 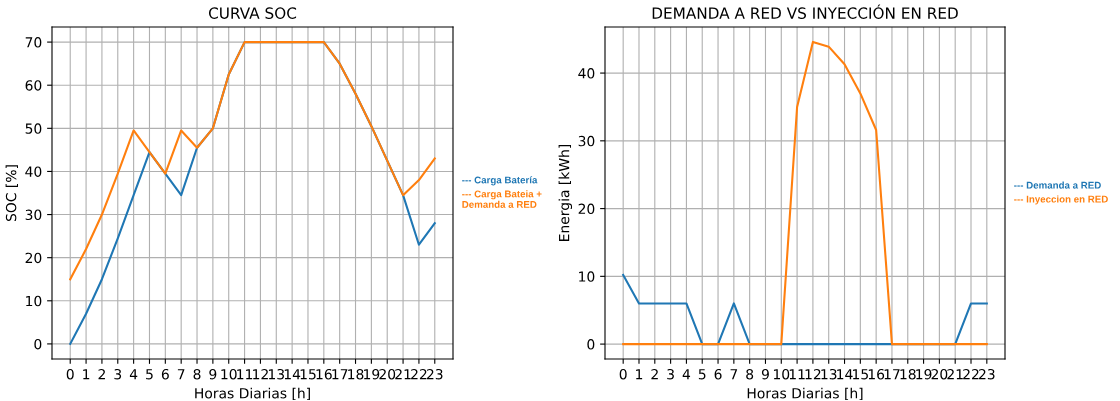 What do you see at coordinates (1057, 185) in the screenshot?
I see `text: --- Demanda a RED` at bounding box center [1057, 185].